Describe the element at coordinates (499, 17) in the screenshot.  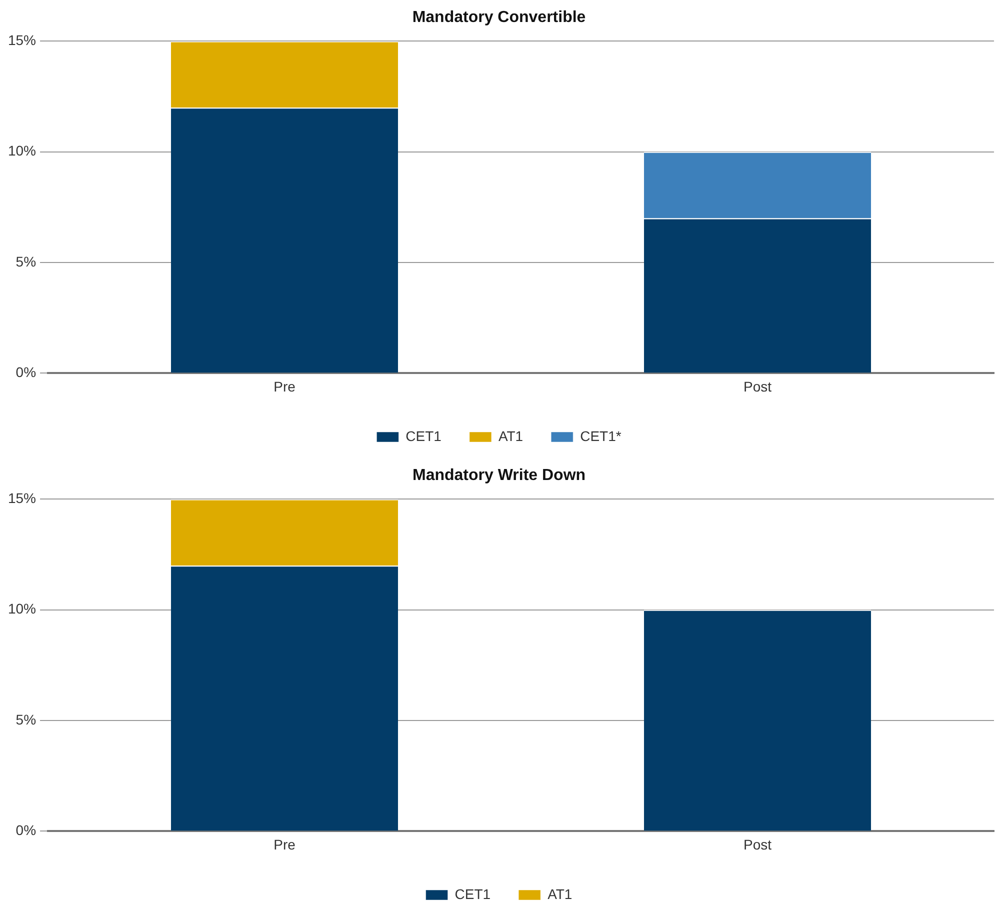
I see `chart-title: Mandatory Convertible` at that location.